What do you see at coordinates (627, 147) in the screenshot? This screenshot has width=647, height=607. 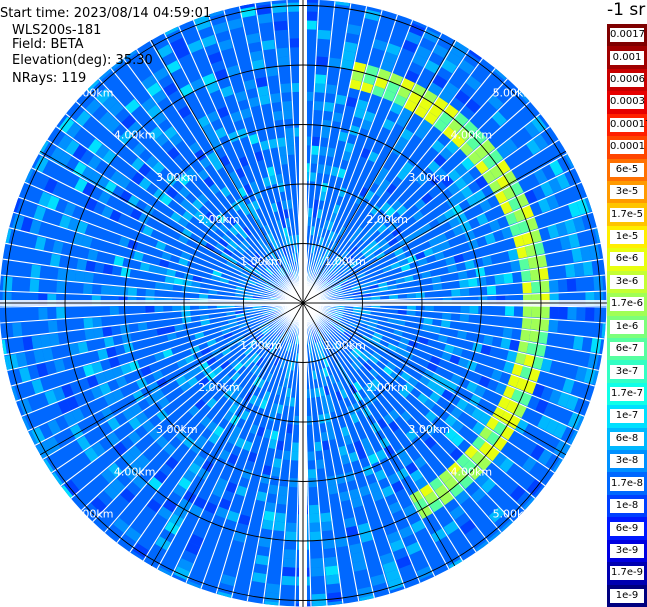 I see `colorbar-tick-label: 0.0001` at bounding box center [627, 147].